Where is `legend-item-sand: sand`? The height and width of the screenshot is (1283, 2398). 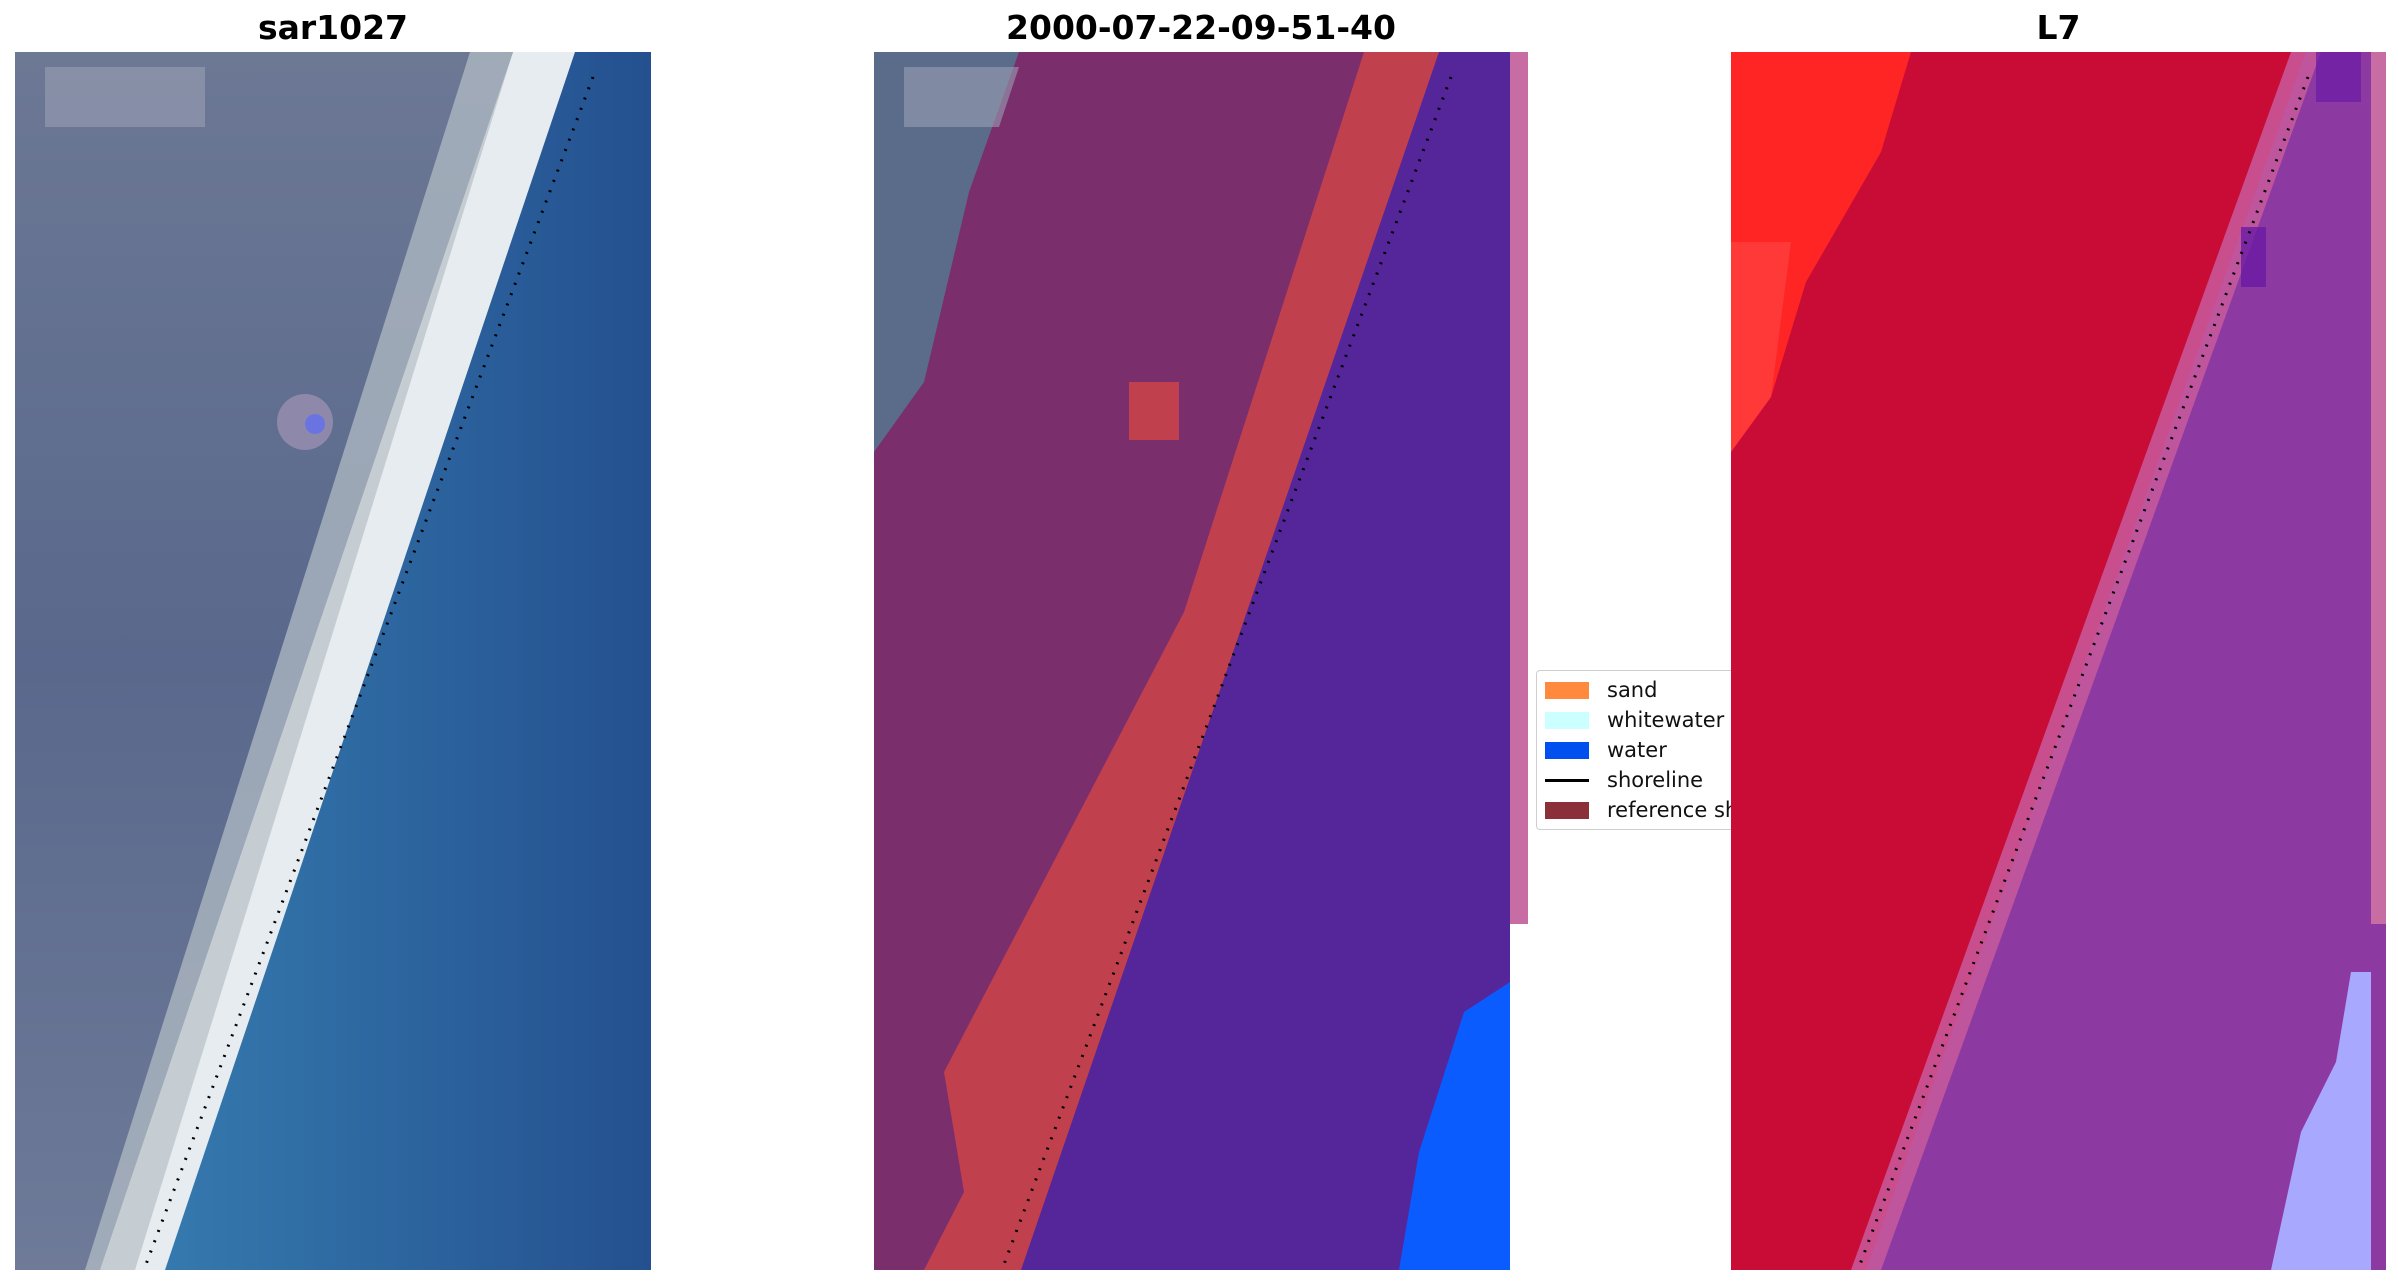 legend-item-sand: sand is located at coordinates (1601, 690).